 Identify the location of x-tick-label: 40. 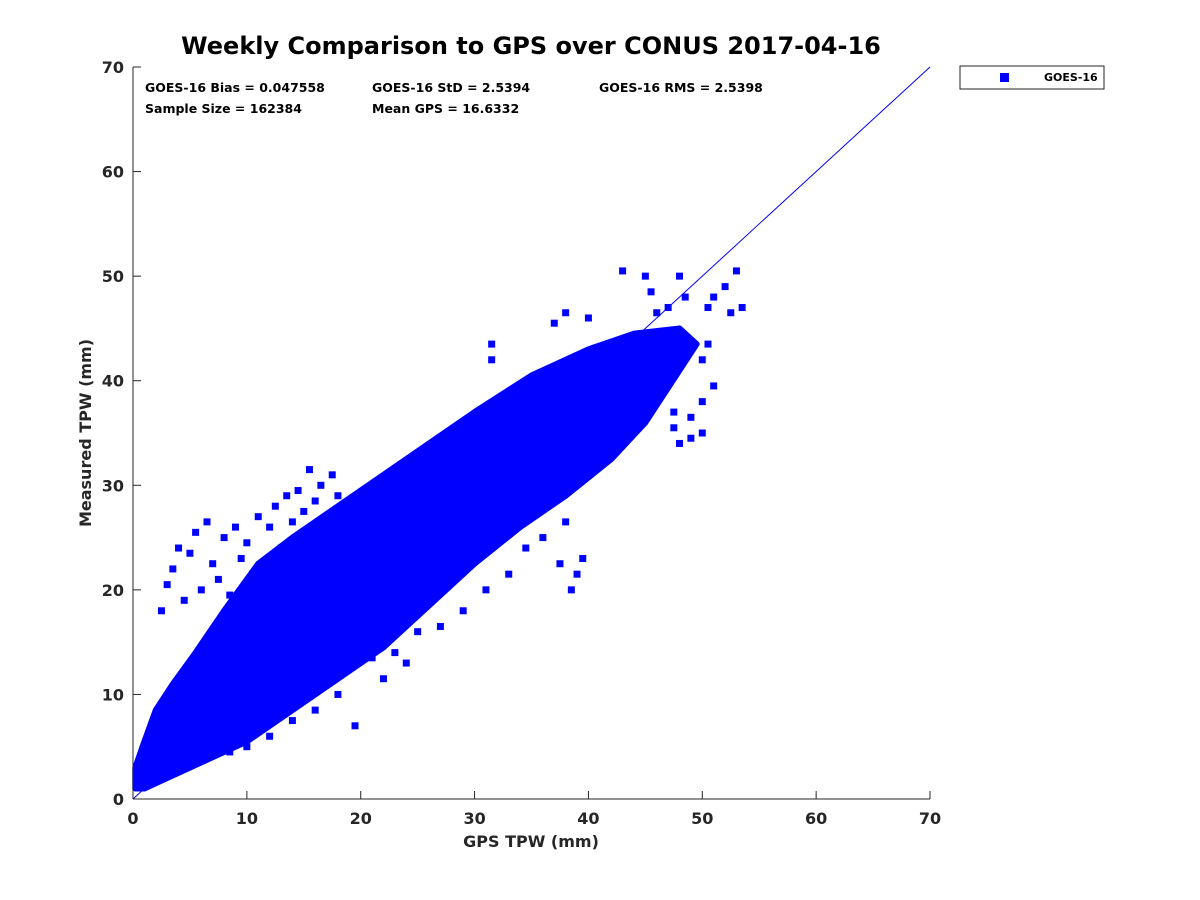
(588, 818).